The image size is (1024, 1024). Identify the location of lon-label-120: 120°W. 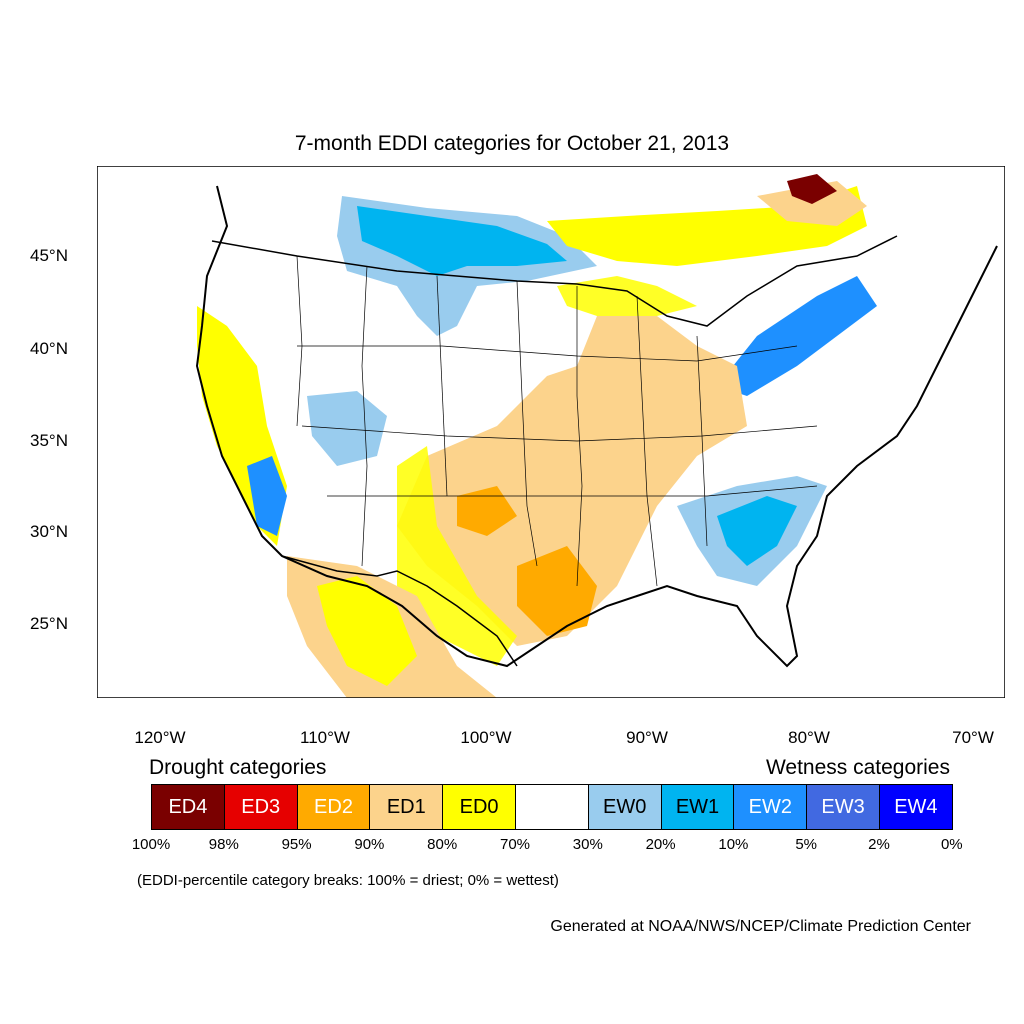
(160, 737).